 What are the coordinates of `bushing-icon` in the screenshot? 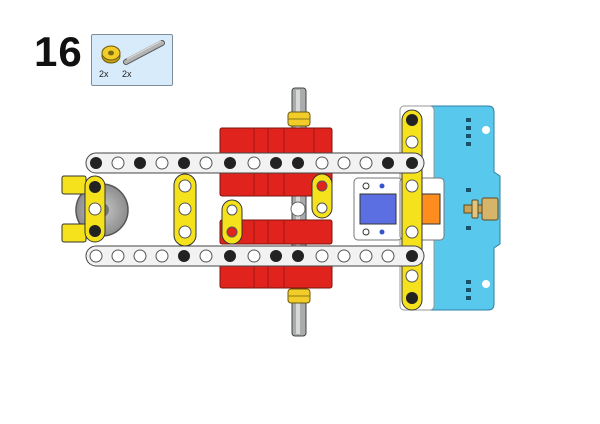 It's located at (111, 54).